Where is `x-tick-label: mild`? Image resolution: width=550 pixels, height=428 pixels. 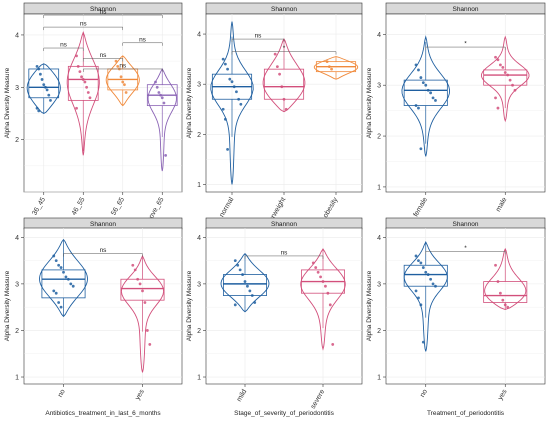 x-tick-label: mild is located at coordinates (242, 395).